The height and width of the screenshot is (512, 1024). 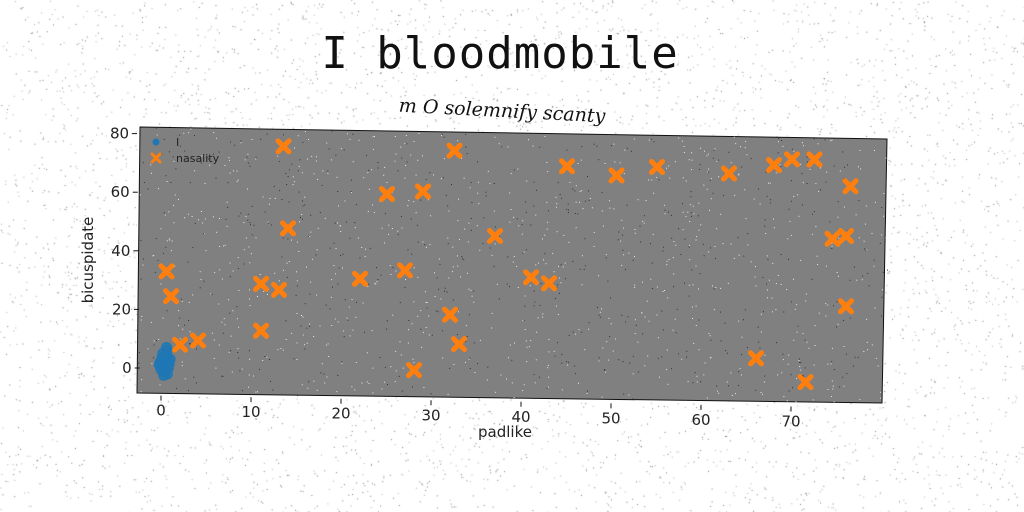 What do you see at coordinates (850, 186) in the screenshot?
I see `data-point-nasality` at bounding box center [850, 186].